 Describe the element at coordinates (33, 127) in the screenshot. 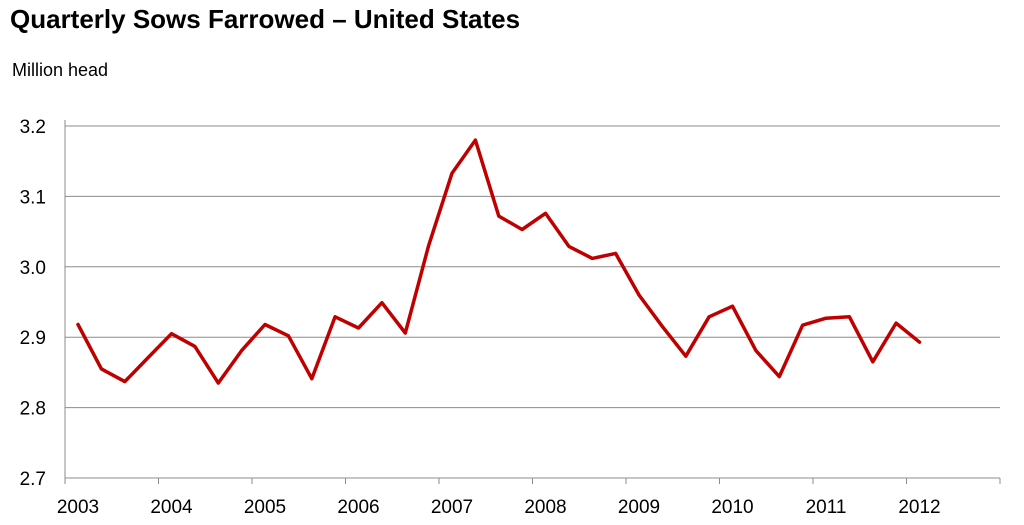

I see `y-tick-label: 3.2` at that location.